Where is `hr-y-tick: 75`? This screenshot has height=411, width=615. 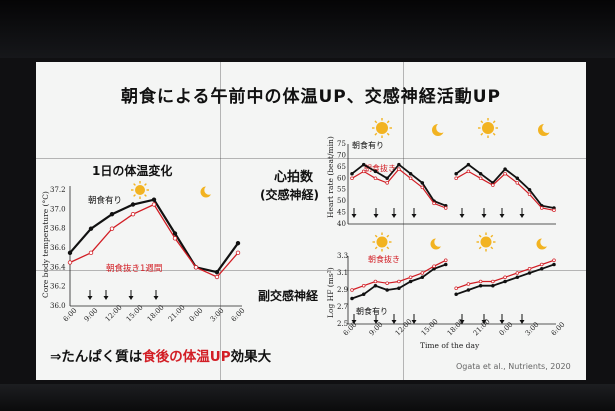
hr-y-tick: 75 is located at coordinates (341, 144).